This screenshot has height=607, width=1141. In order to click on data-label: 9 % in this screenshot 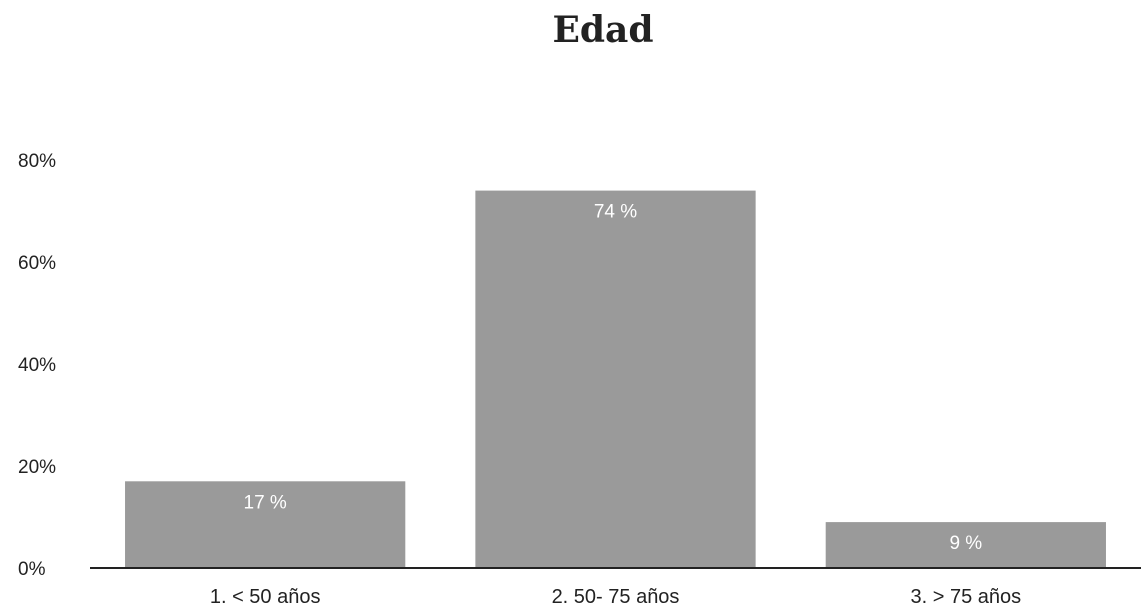, I will do `click(965, 543)`.